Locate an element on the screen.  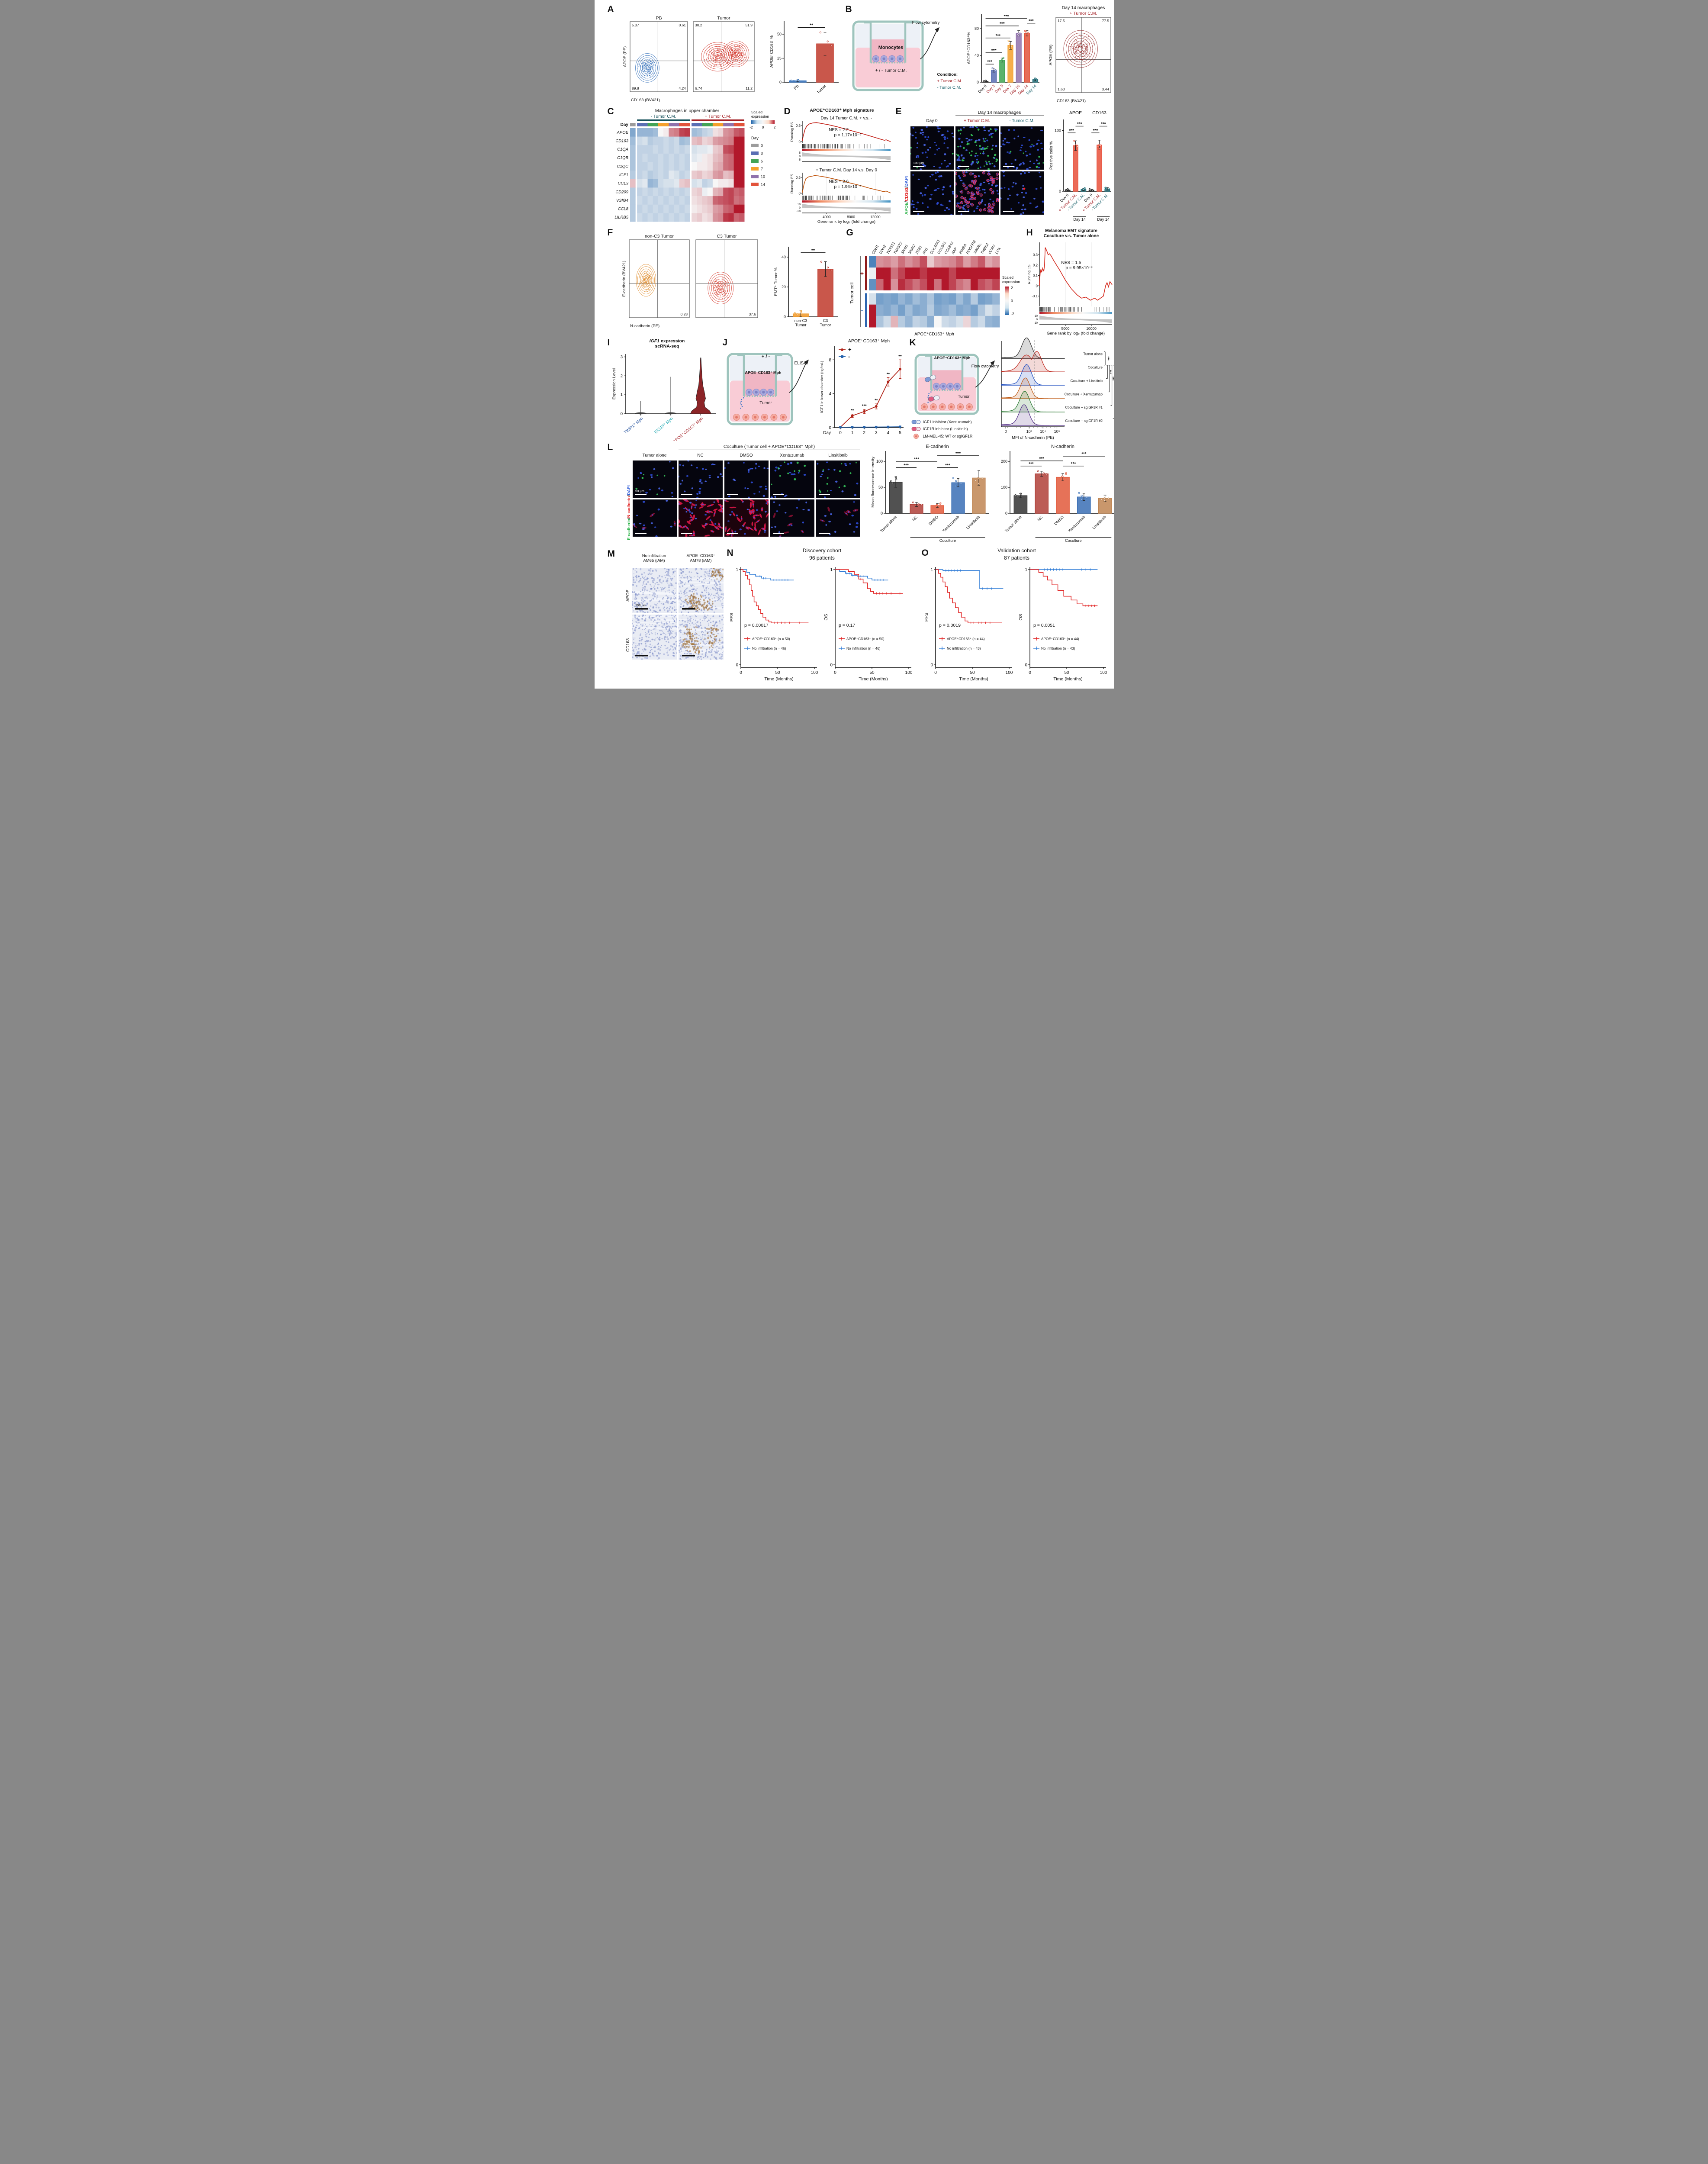
svg-text: NES = 1.5 is located at coordinates (1071, 263).